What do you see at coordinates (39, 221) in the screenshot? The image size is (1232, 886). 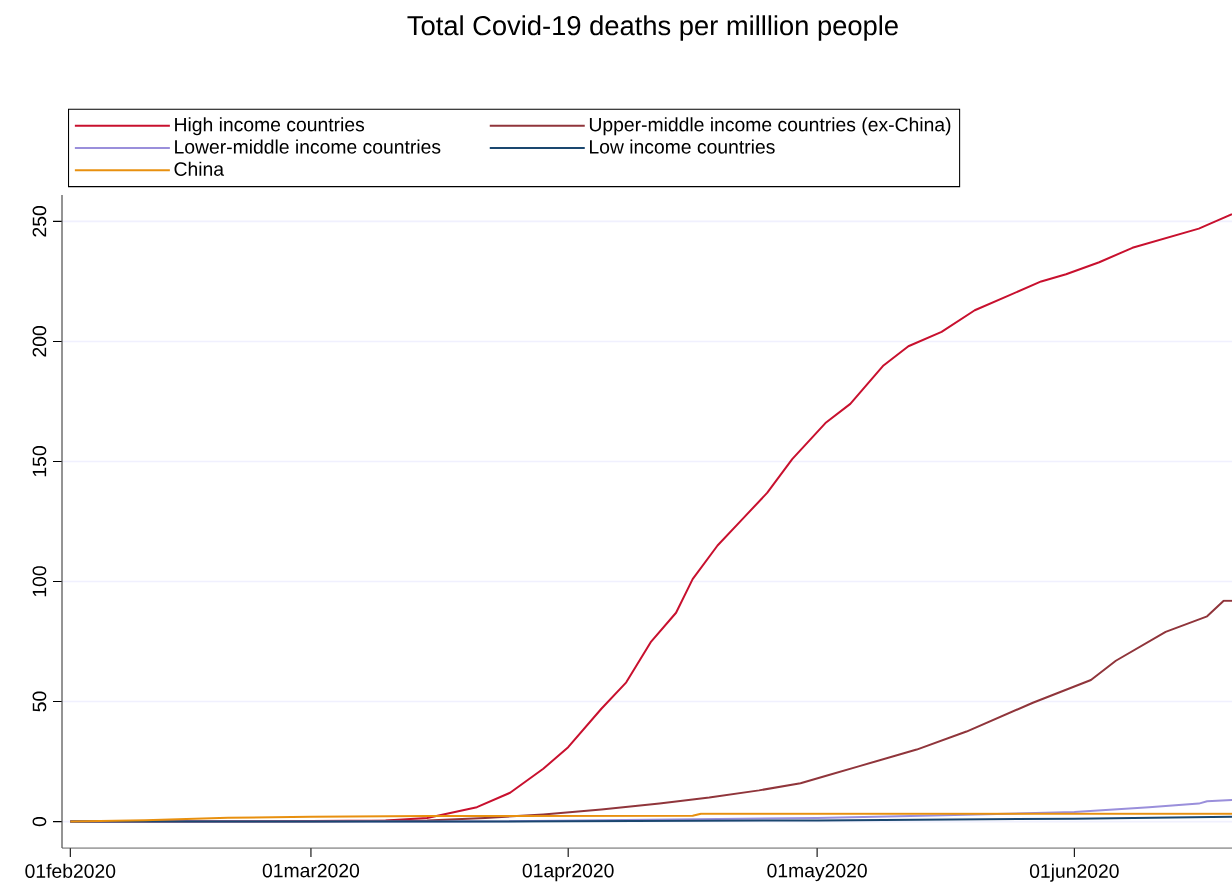 I see `y-tick-label: 250` at bounding box center [39, 221].